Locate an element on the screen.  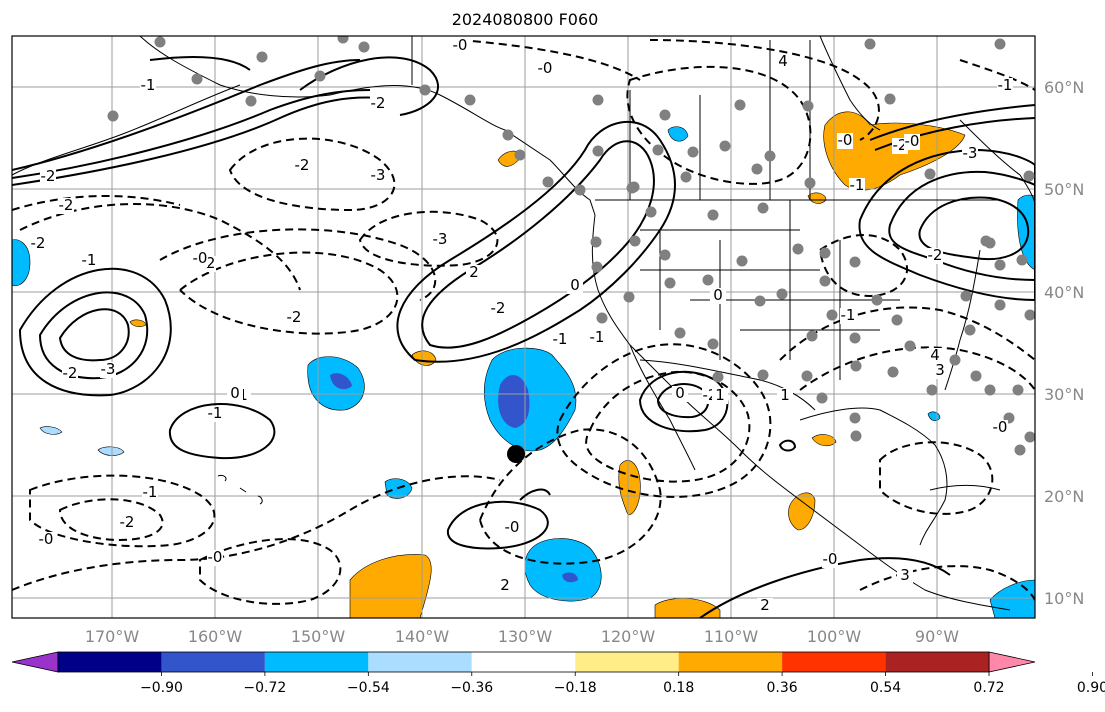
lat-label: 60°N is located at coordinates (1064, 87).